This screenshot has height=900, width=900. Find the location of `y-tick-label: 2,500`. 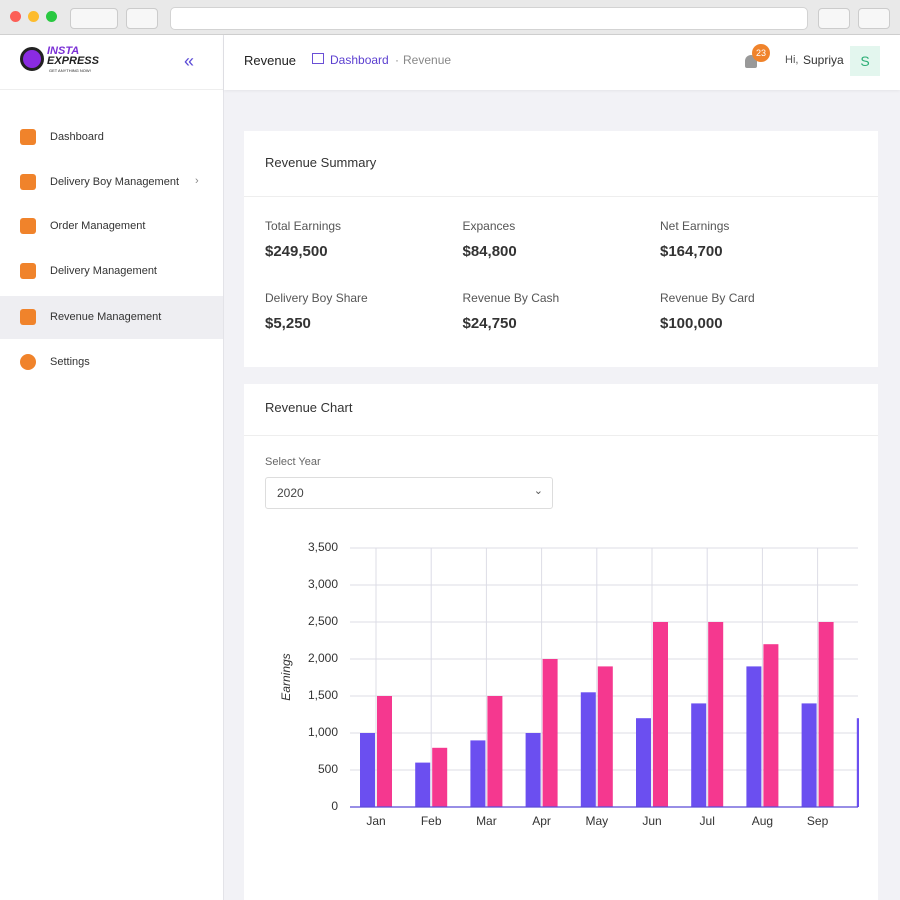

y-tick-label: 2,500 is located at coordinates (323, 621).